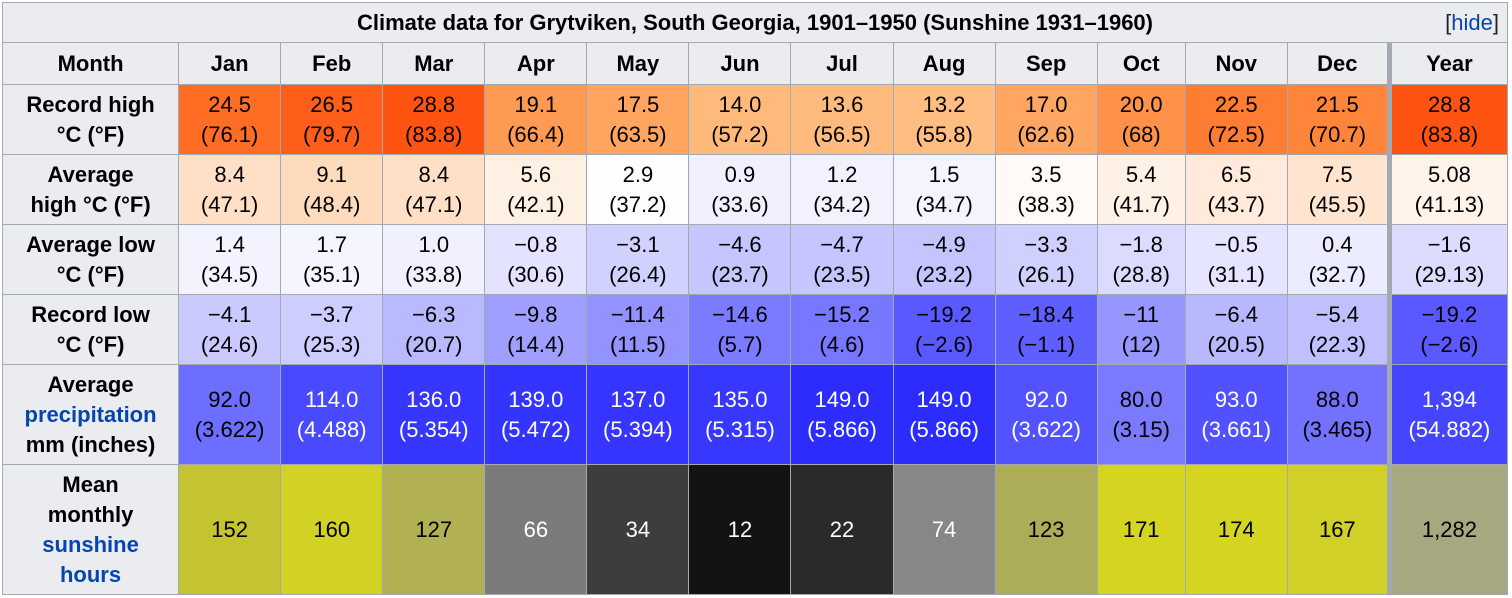 The height and width of the screenshot is (598, 1512). Describe the element at coordinates (740, 189) in the screenshot. I see `data-cell: 0.9 (33.6)` at that location.